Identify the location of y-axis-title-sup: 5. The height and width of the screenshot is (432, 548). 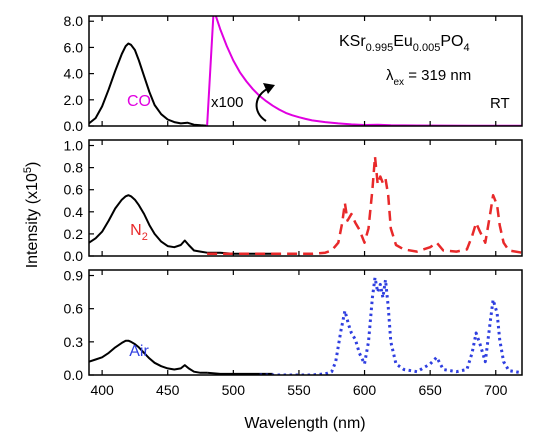
(28, 170).